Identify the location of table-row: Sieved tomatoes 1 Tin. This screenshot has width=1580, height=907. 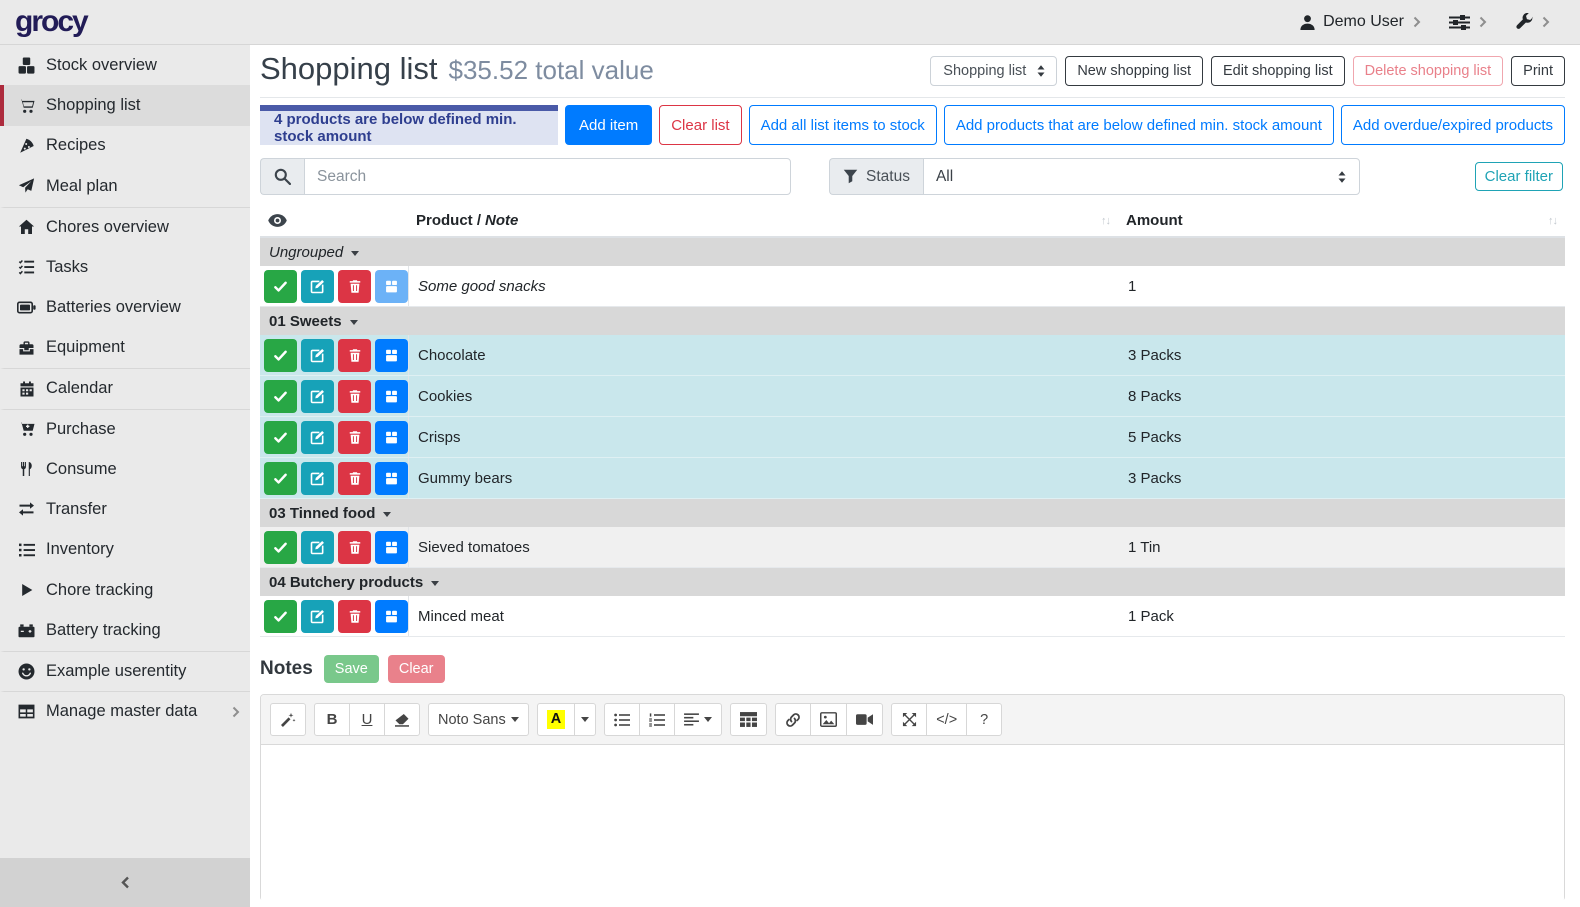
(912, 547).